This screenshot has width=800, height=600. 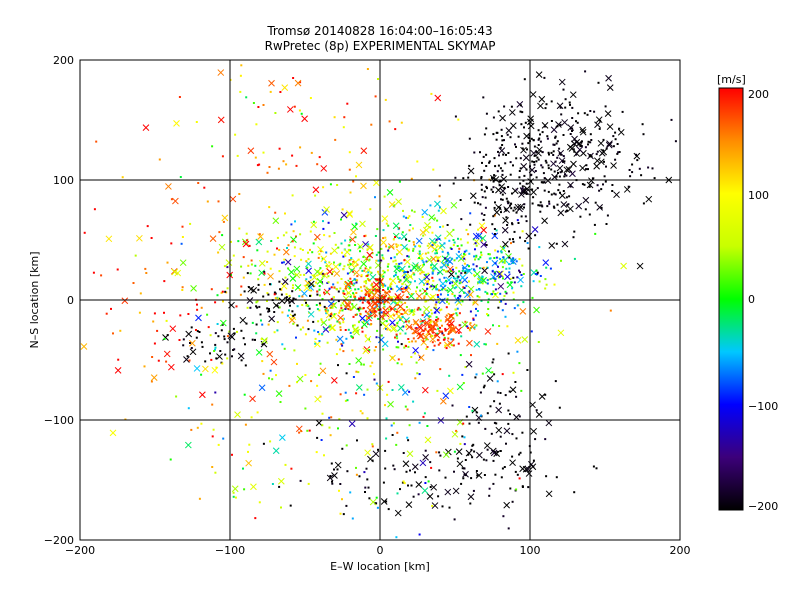 What do you see at coordinates (59, 420) in the screenshot?
I see `y-tick-label: −100` at bounding box center [59, 420].